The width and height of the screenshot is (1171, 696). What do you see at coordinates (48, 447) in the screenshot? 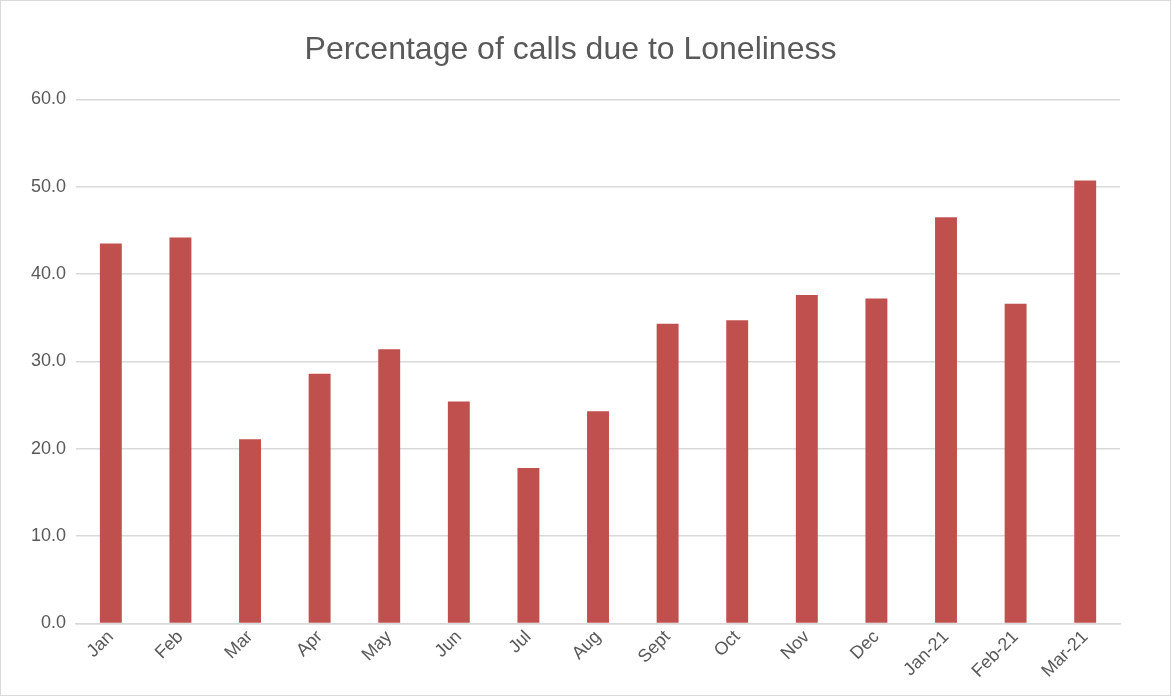
I see `y-tick-label: 20.0` at bounding box center [48, 447].